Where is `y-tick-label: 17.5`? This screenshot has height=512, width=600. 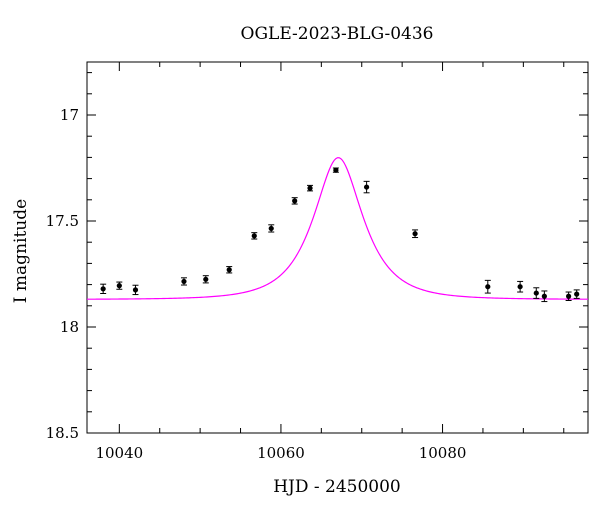
y-tick-label: 17.5 is located at coordinates (62, 221).